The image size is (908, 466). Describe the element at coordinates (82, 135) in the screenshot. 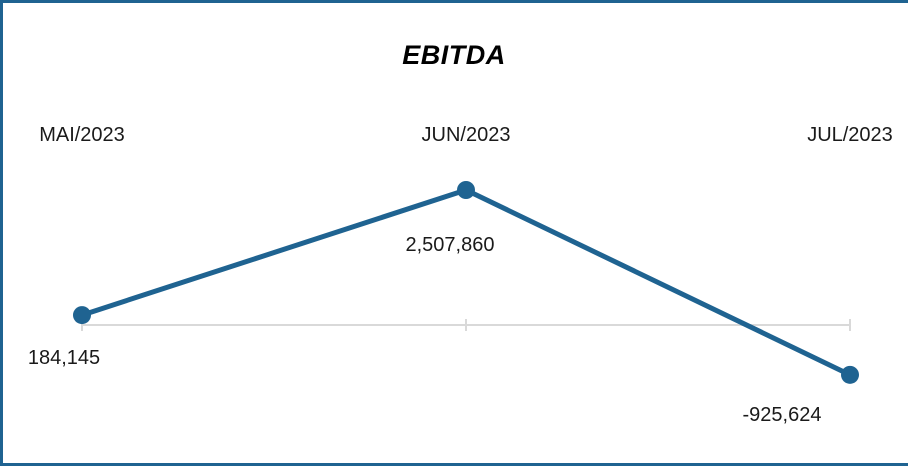

I see `category-label-1: MAI/2023` at that location.